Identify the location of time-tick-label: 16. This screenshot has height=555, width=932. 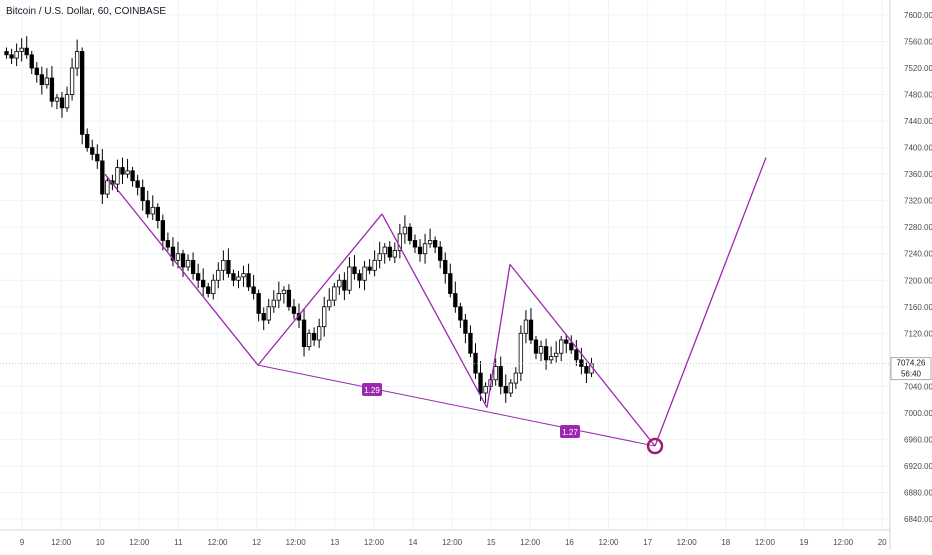
(569, 542).